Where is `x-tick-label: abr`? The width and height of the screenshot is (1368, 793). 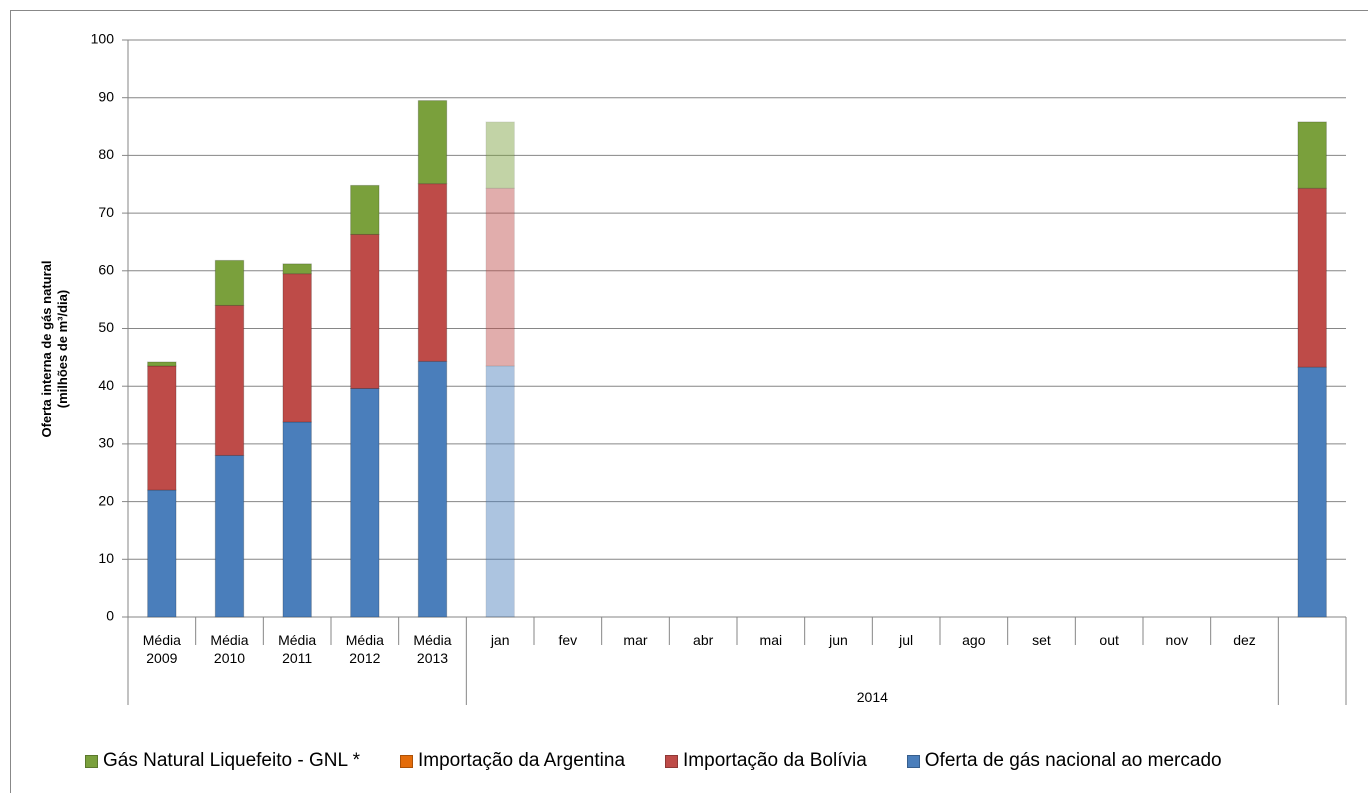
x-tick-label: abr is located at coordinates (703, 640).